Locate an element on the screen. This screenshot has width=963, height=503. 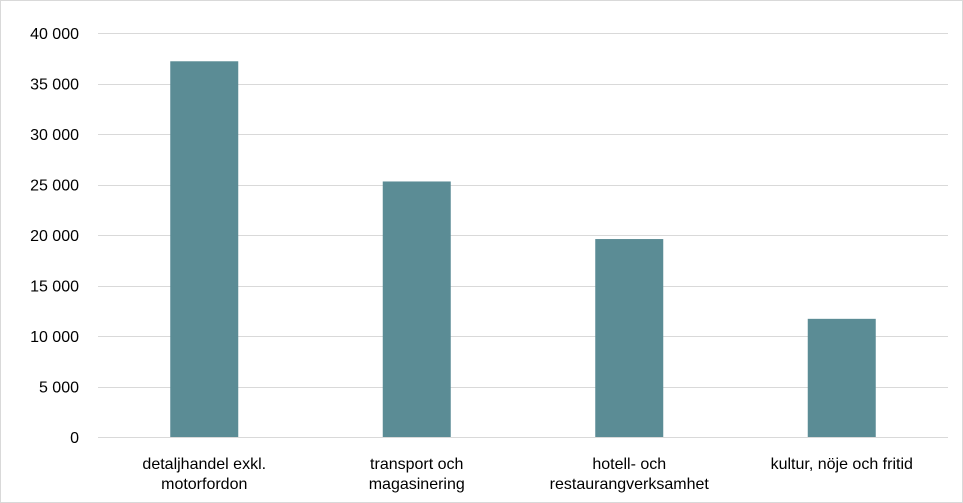
x-category-label: hotell- och restaurangverksamhet is located at coordinates (630, 474).